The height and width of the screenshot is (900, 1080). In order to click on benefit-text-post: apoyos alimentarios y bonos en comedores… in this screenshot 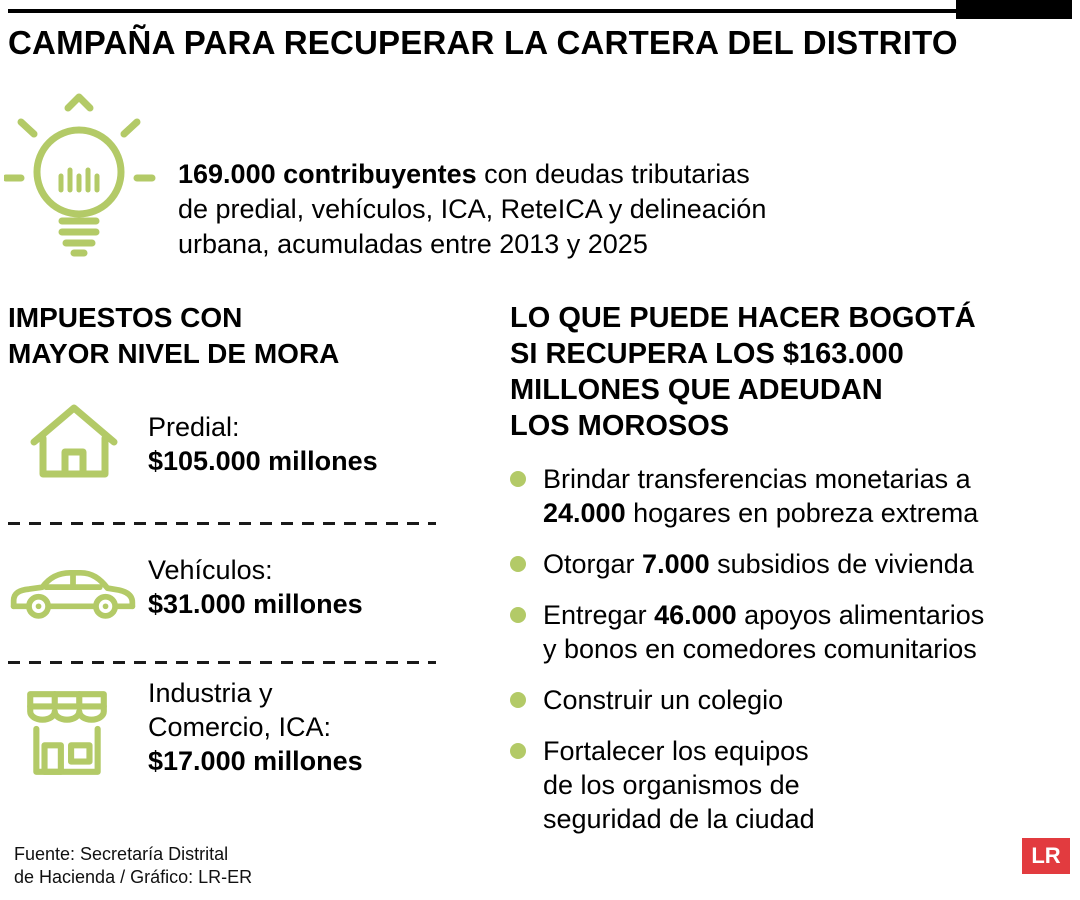, I will do `click(764, 632)`.